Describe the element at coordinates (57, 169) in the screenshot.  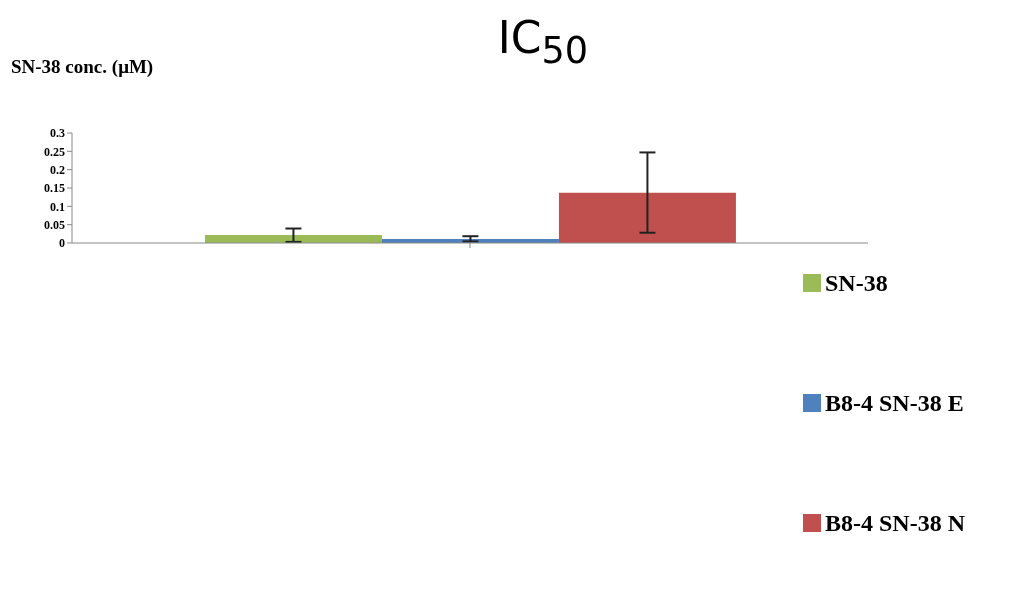
I see `y-tick-label: 0.2` at that location.